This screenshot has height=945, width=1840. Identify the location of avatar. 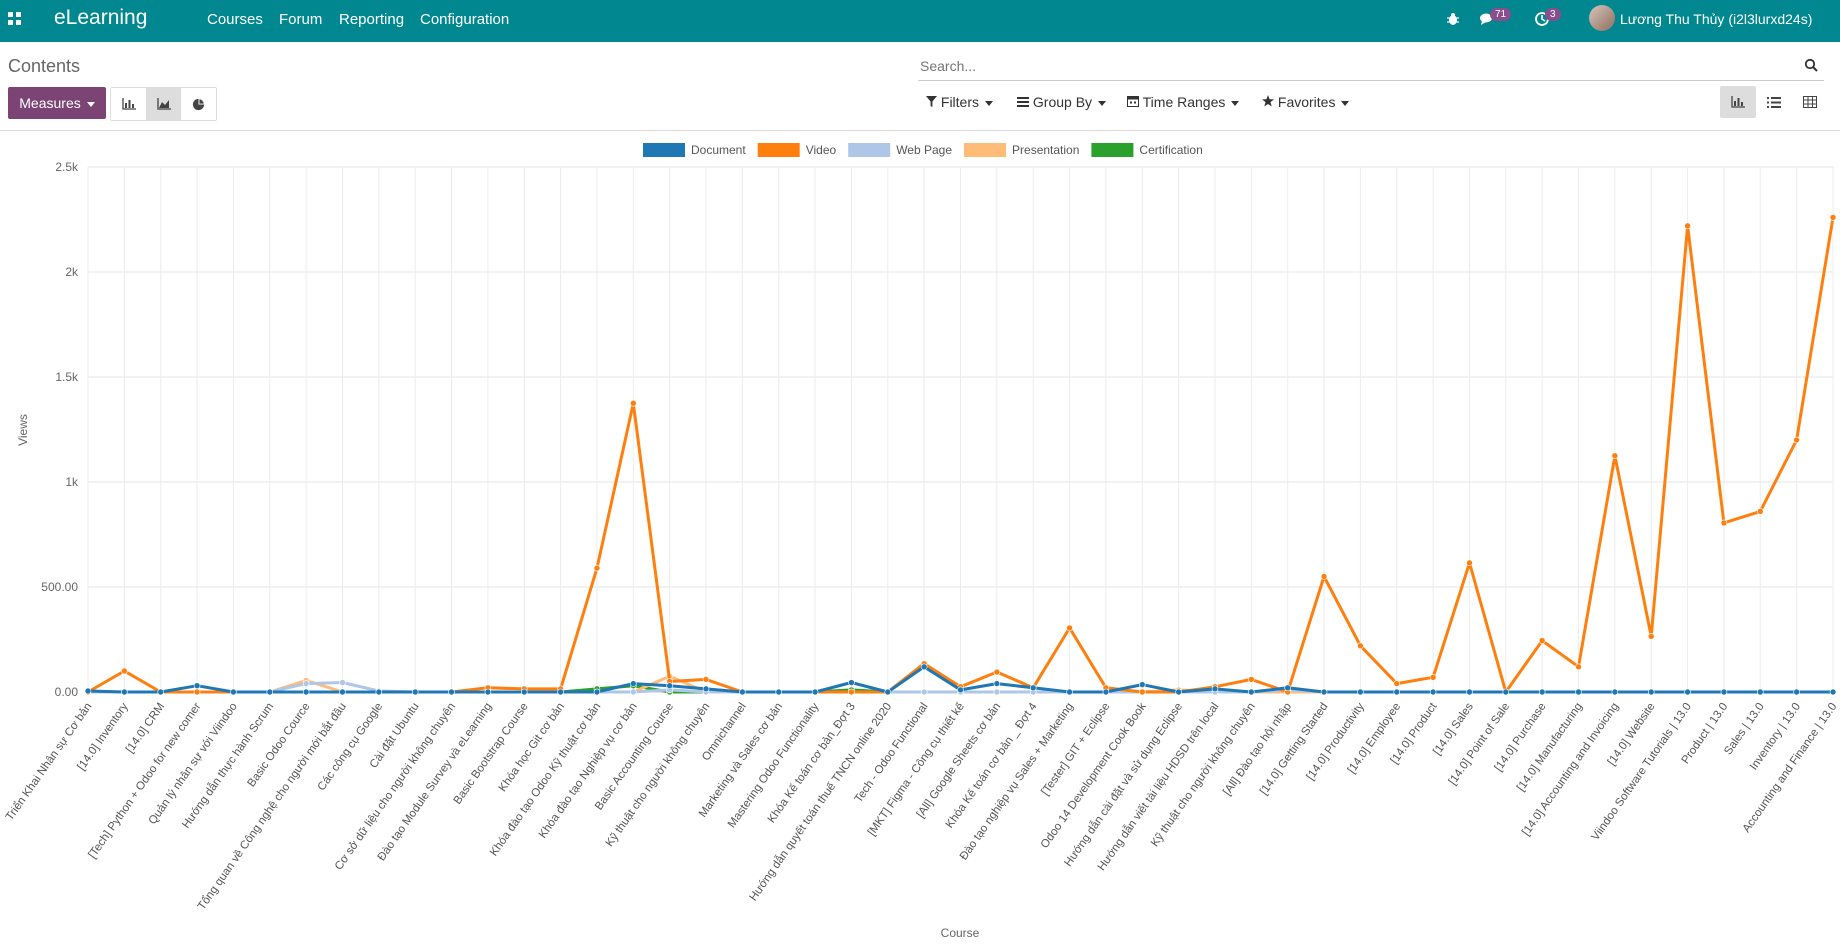
(1602, 18).